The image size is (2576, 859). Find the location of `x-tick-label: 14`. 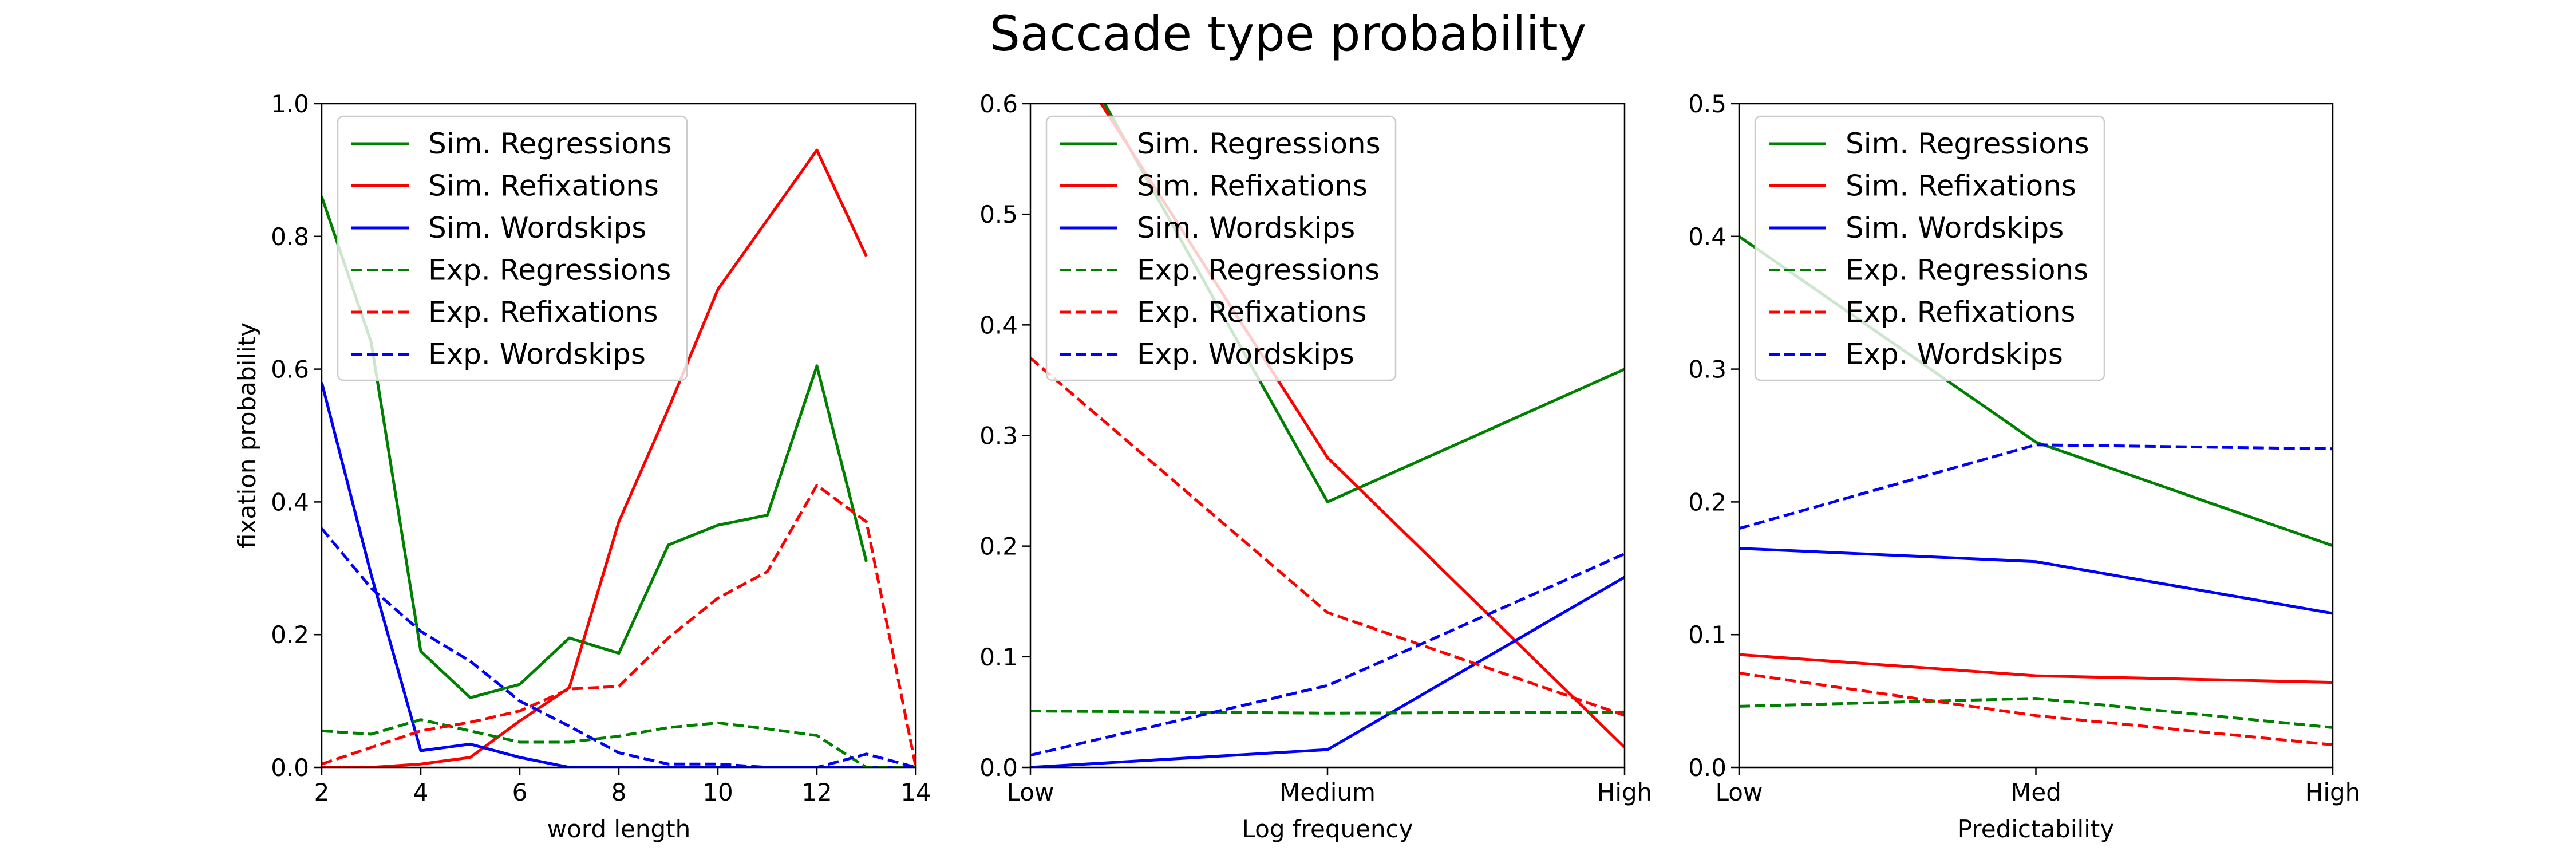

x-tick-label: 14 is located at coordinates (915, 792).